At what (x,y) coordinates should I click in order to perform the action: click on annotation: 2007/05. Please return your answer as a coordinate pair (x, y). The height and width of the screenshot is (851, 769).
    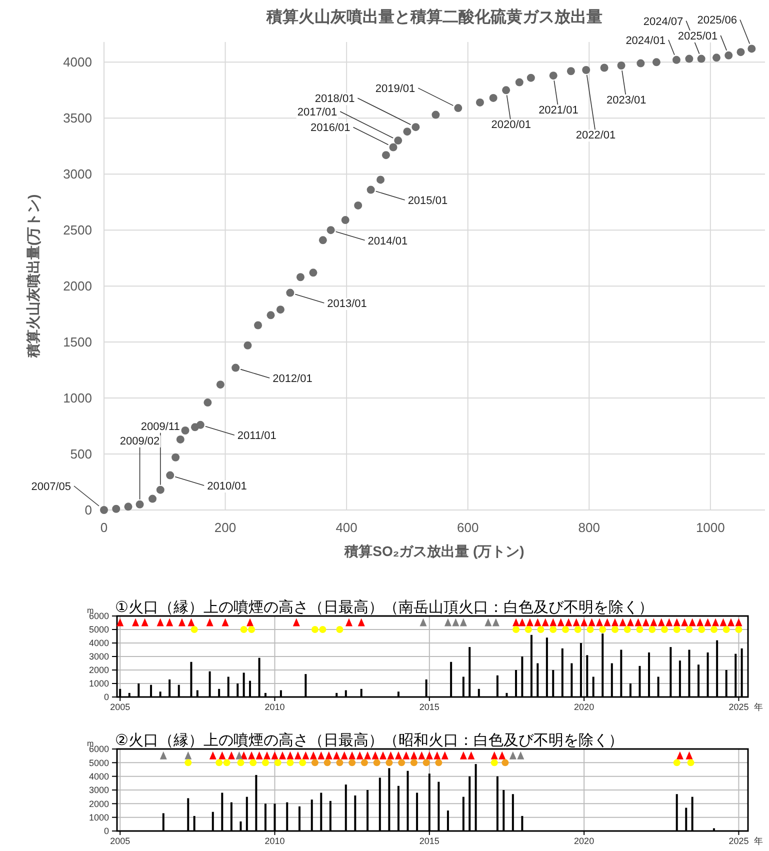
    Looking at the image, I should click on (51, 487).